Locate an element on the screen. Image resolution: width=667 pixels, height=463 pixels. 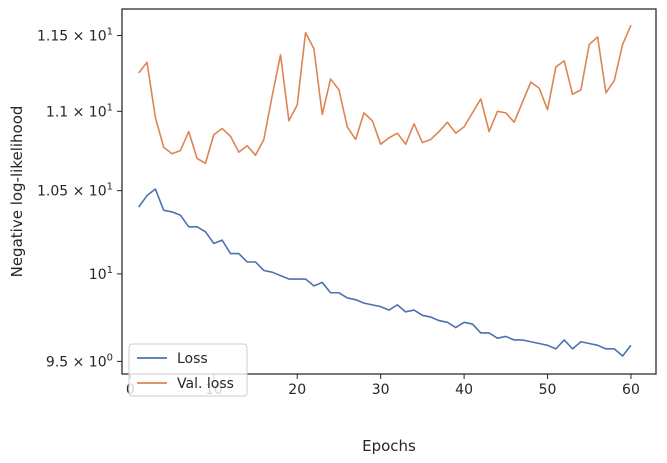
legend: Loss Val. loss is located at coordinates (188, 370).